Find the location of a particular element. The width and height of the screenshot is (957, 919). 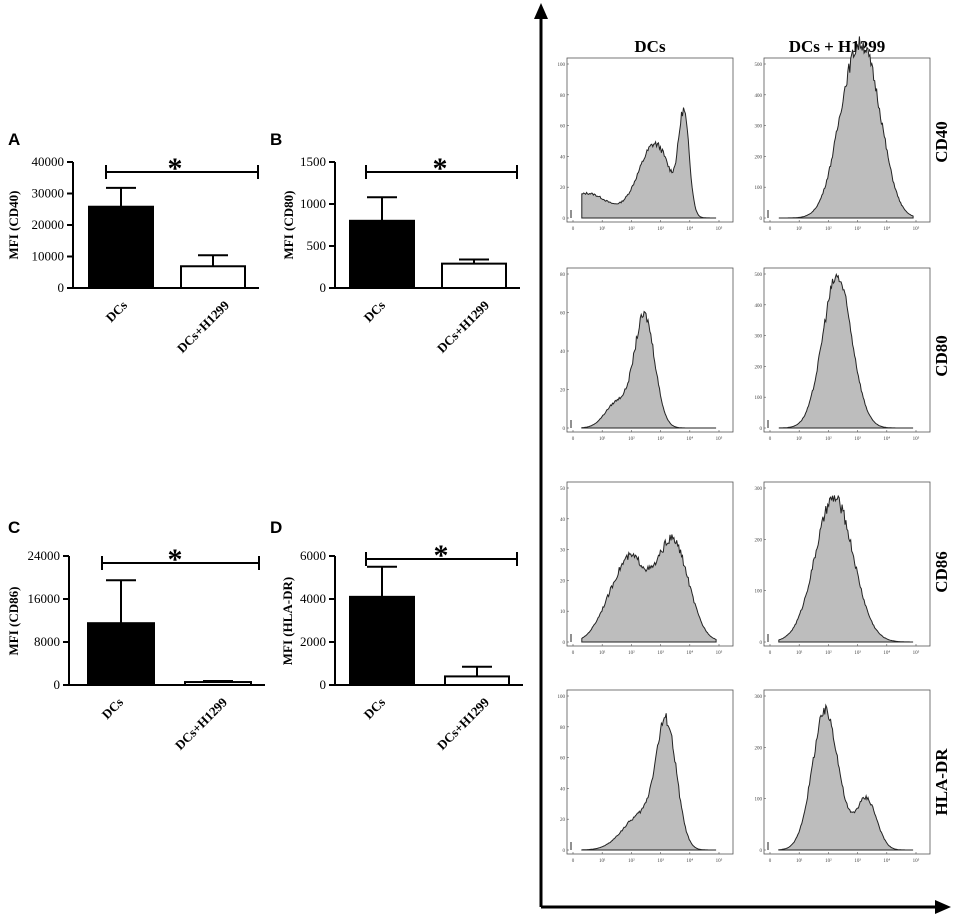

histogram-cell: 0 100 200 300 0 10¹ 10² 10³ 10⁴ 10⁵ is located at coordinates (843, 568).